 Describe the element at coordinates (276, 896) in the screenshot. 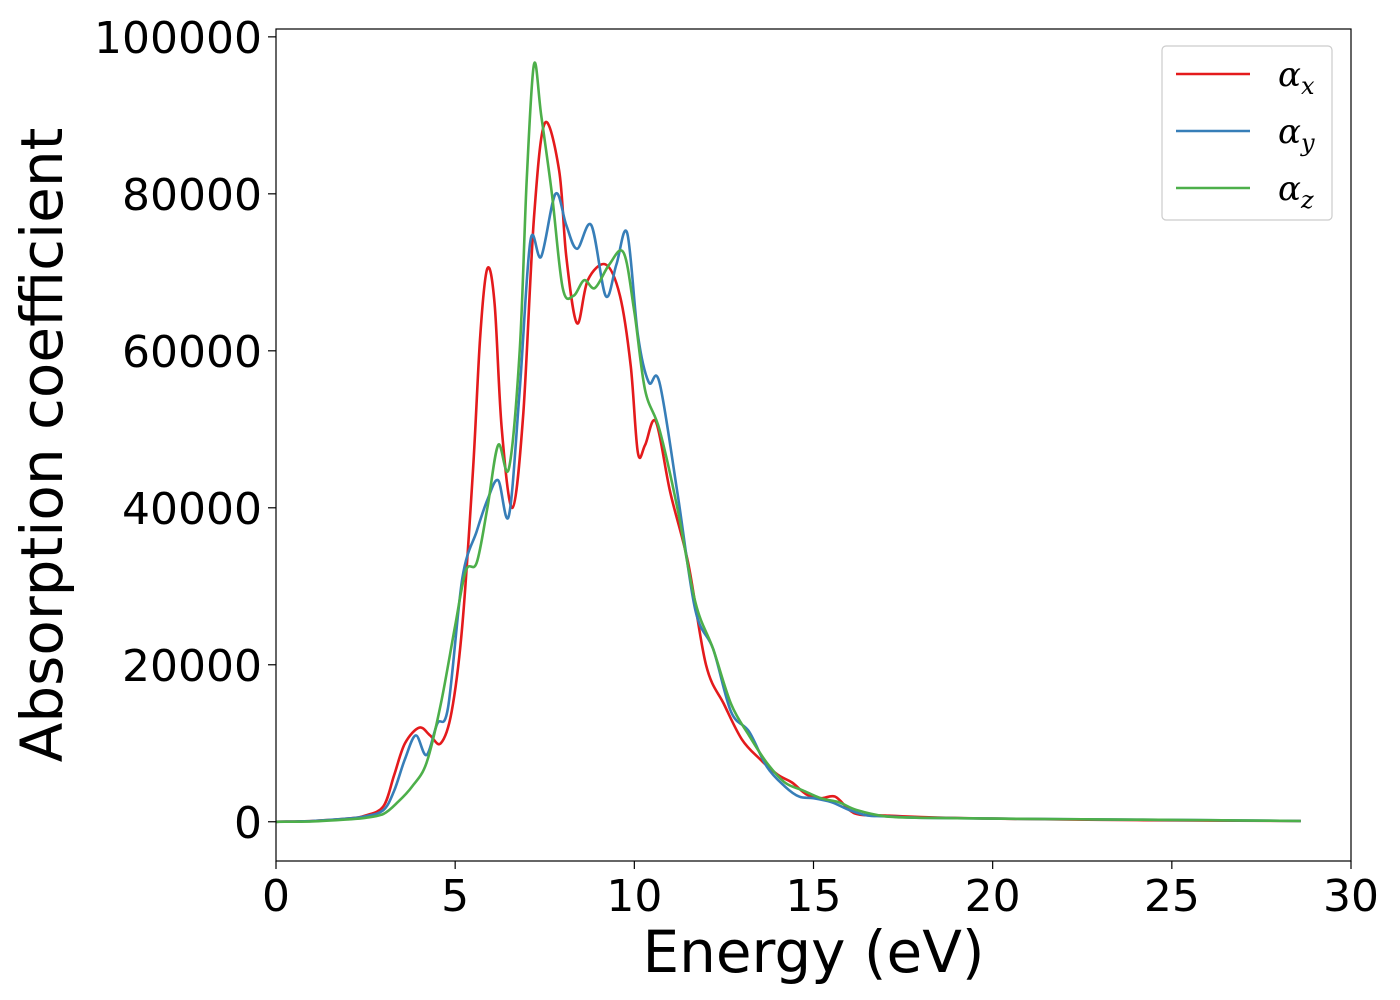

I see `x-tick-label: 0` at that location.